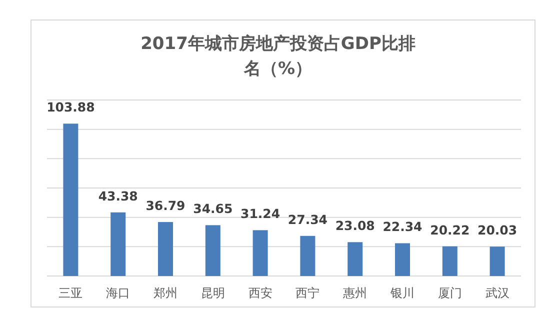 The width and height of the screenshot is (555, 328). Describe the element at coordinates (118, 196) in the screenshot. I see `data-label: 43.38` at that location.